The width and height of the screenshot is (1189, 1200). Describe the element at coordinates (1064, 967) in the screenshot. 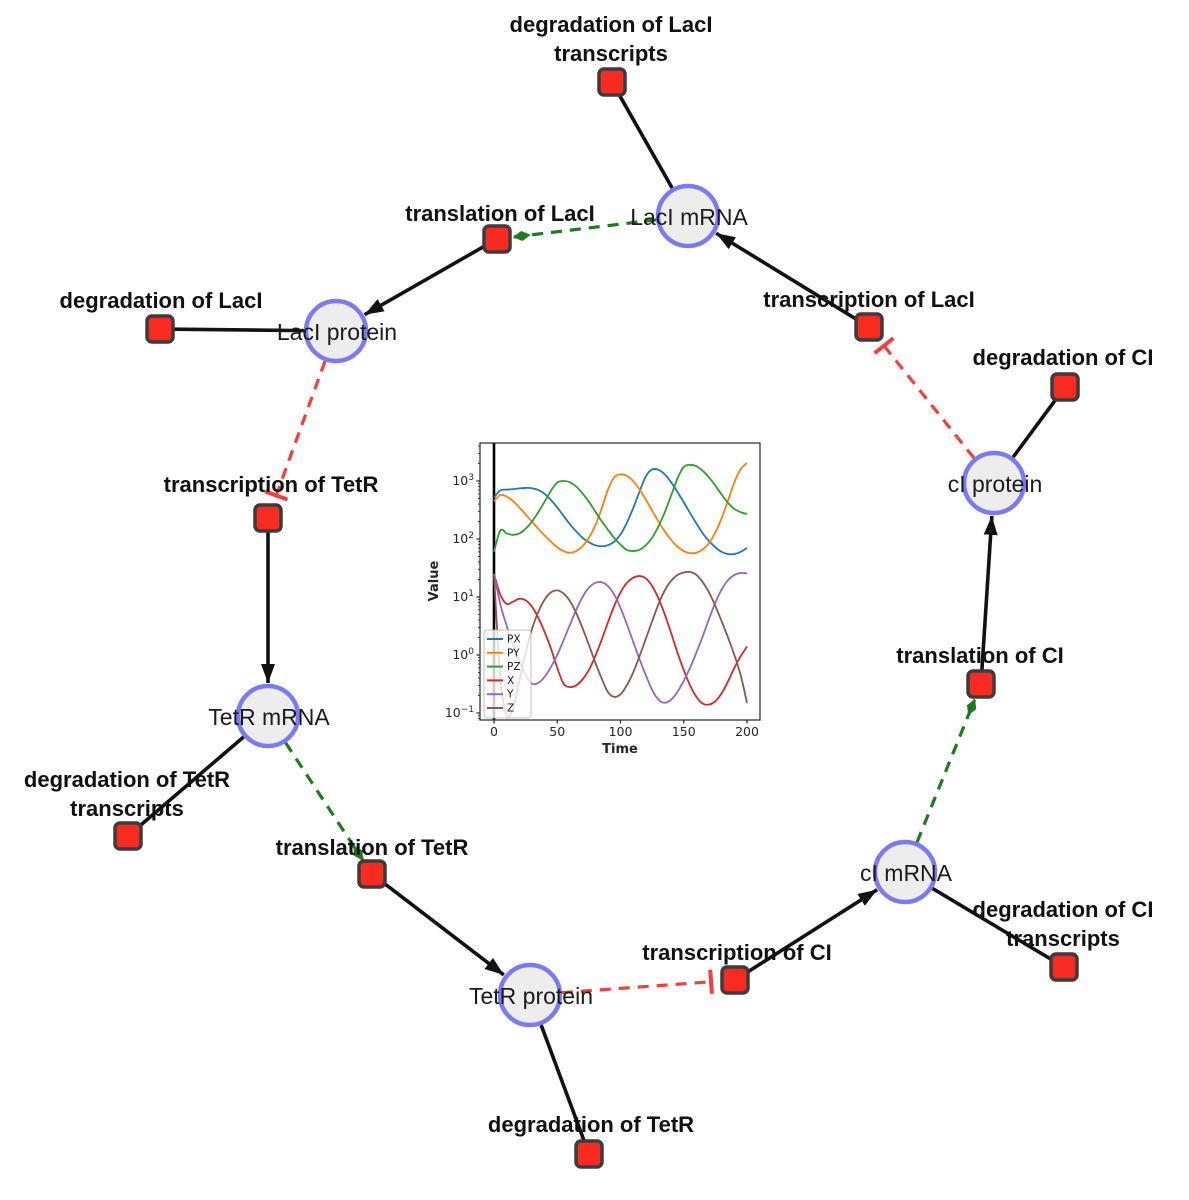

I see `reaction-node-degradation-ci-transcripts` at that location.